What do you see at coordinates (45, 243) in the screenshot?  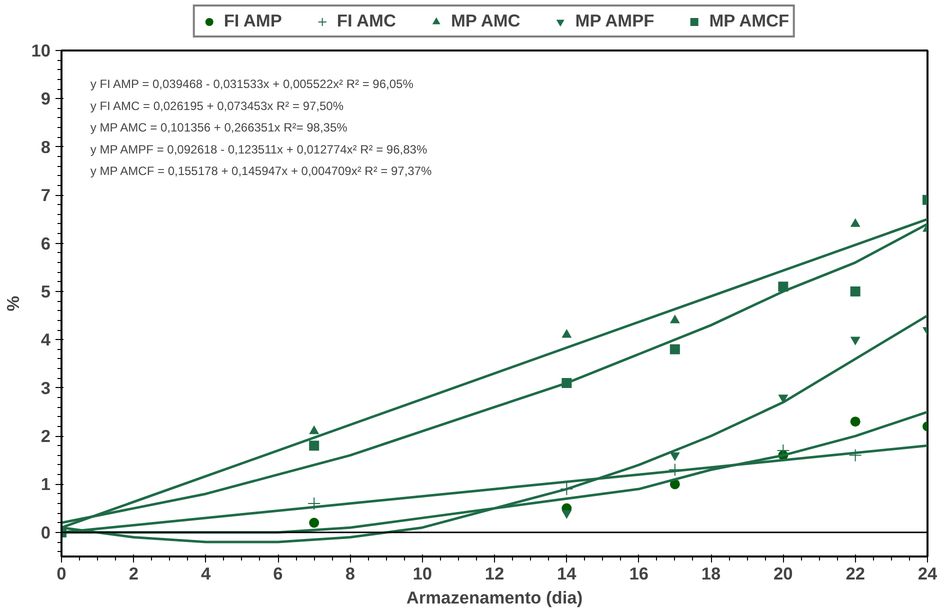 I see `y-tick-label: 6` at bounding box center [45, 243].